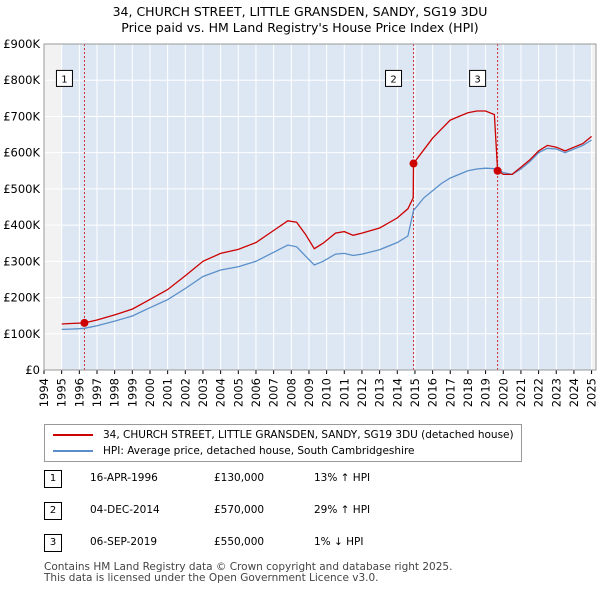 The image size is (600, 590). I want to click on sale-number: 2, so click(53, 511).